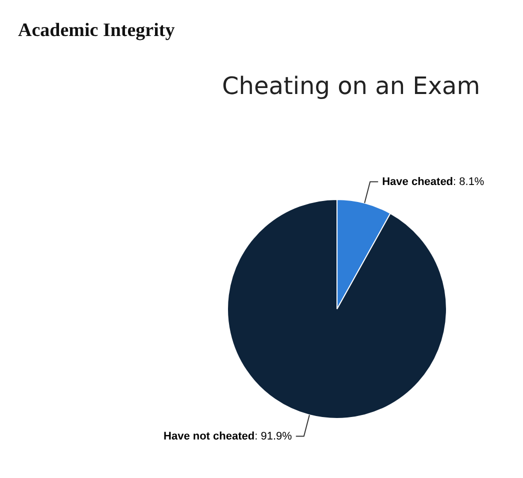 The image size is (523, 478). What do you see at coordinates (96, 31) in the screenshot?
I see `chart-title: Academic Integrity` at bounding box center [96, 31].